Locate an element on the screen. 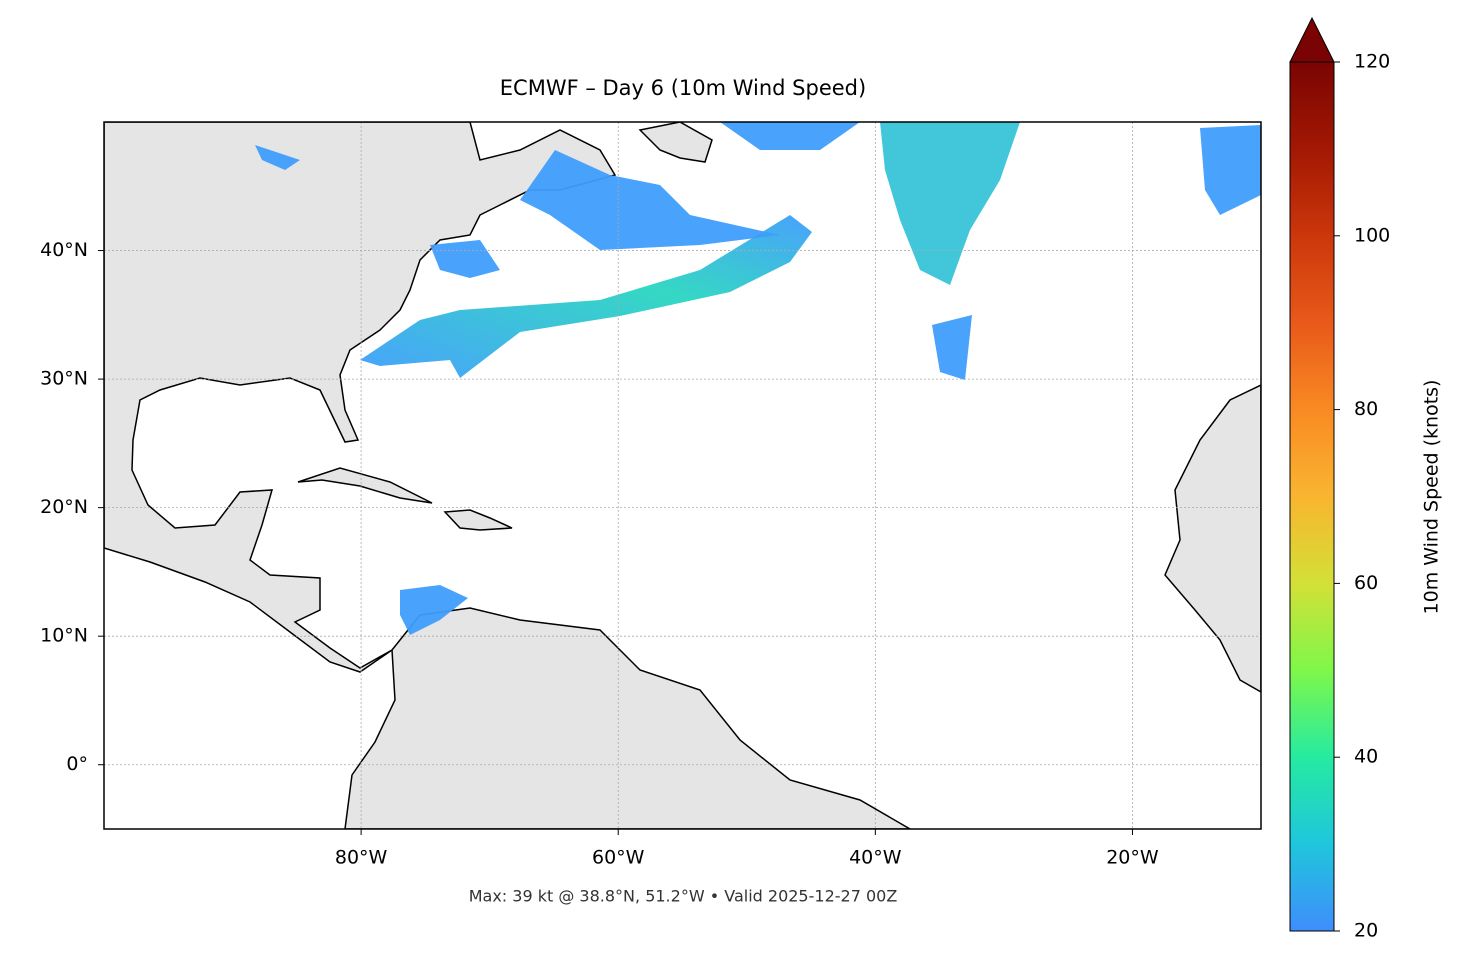 Image resolution: width=1466 pixels, height=973 pixels. x-tick-label: 20°W is located at coordinates (1132, 858).